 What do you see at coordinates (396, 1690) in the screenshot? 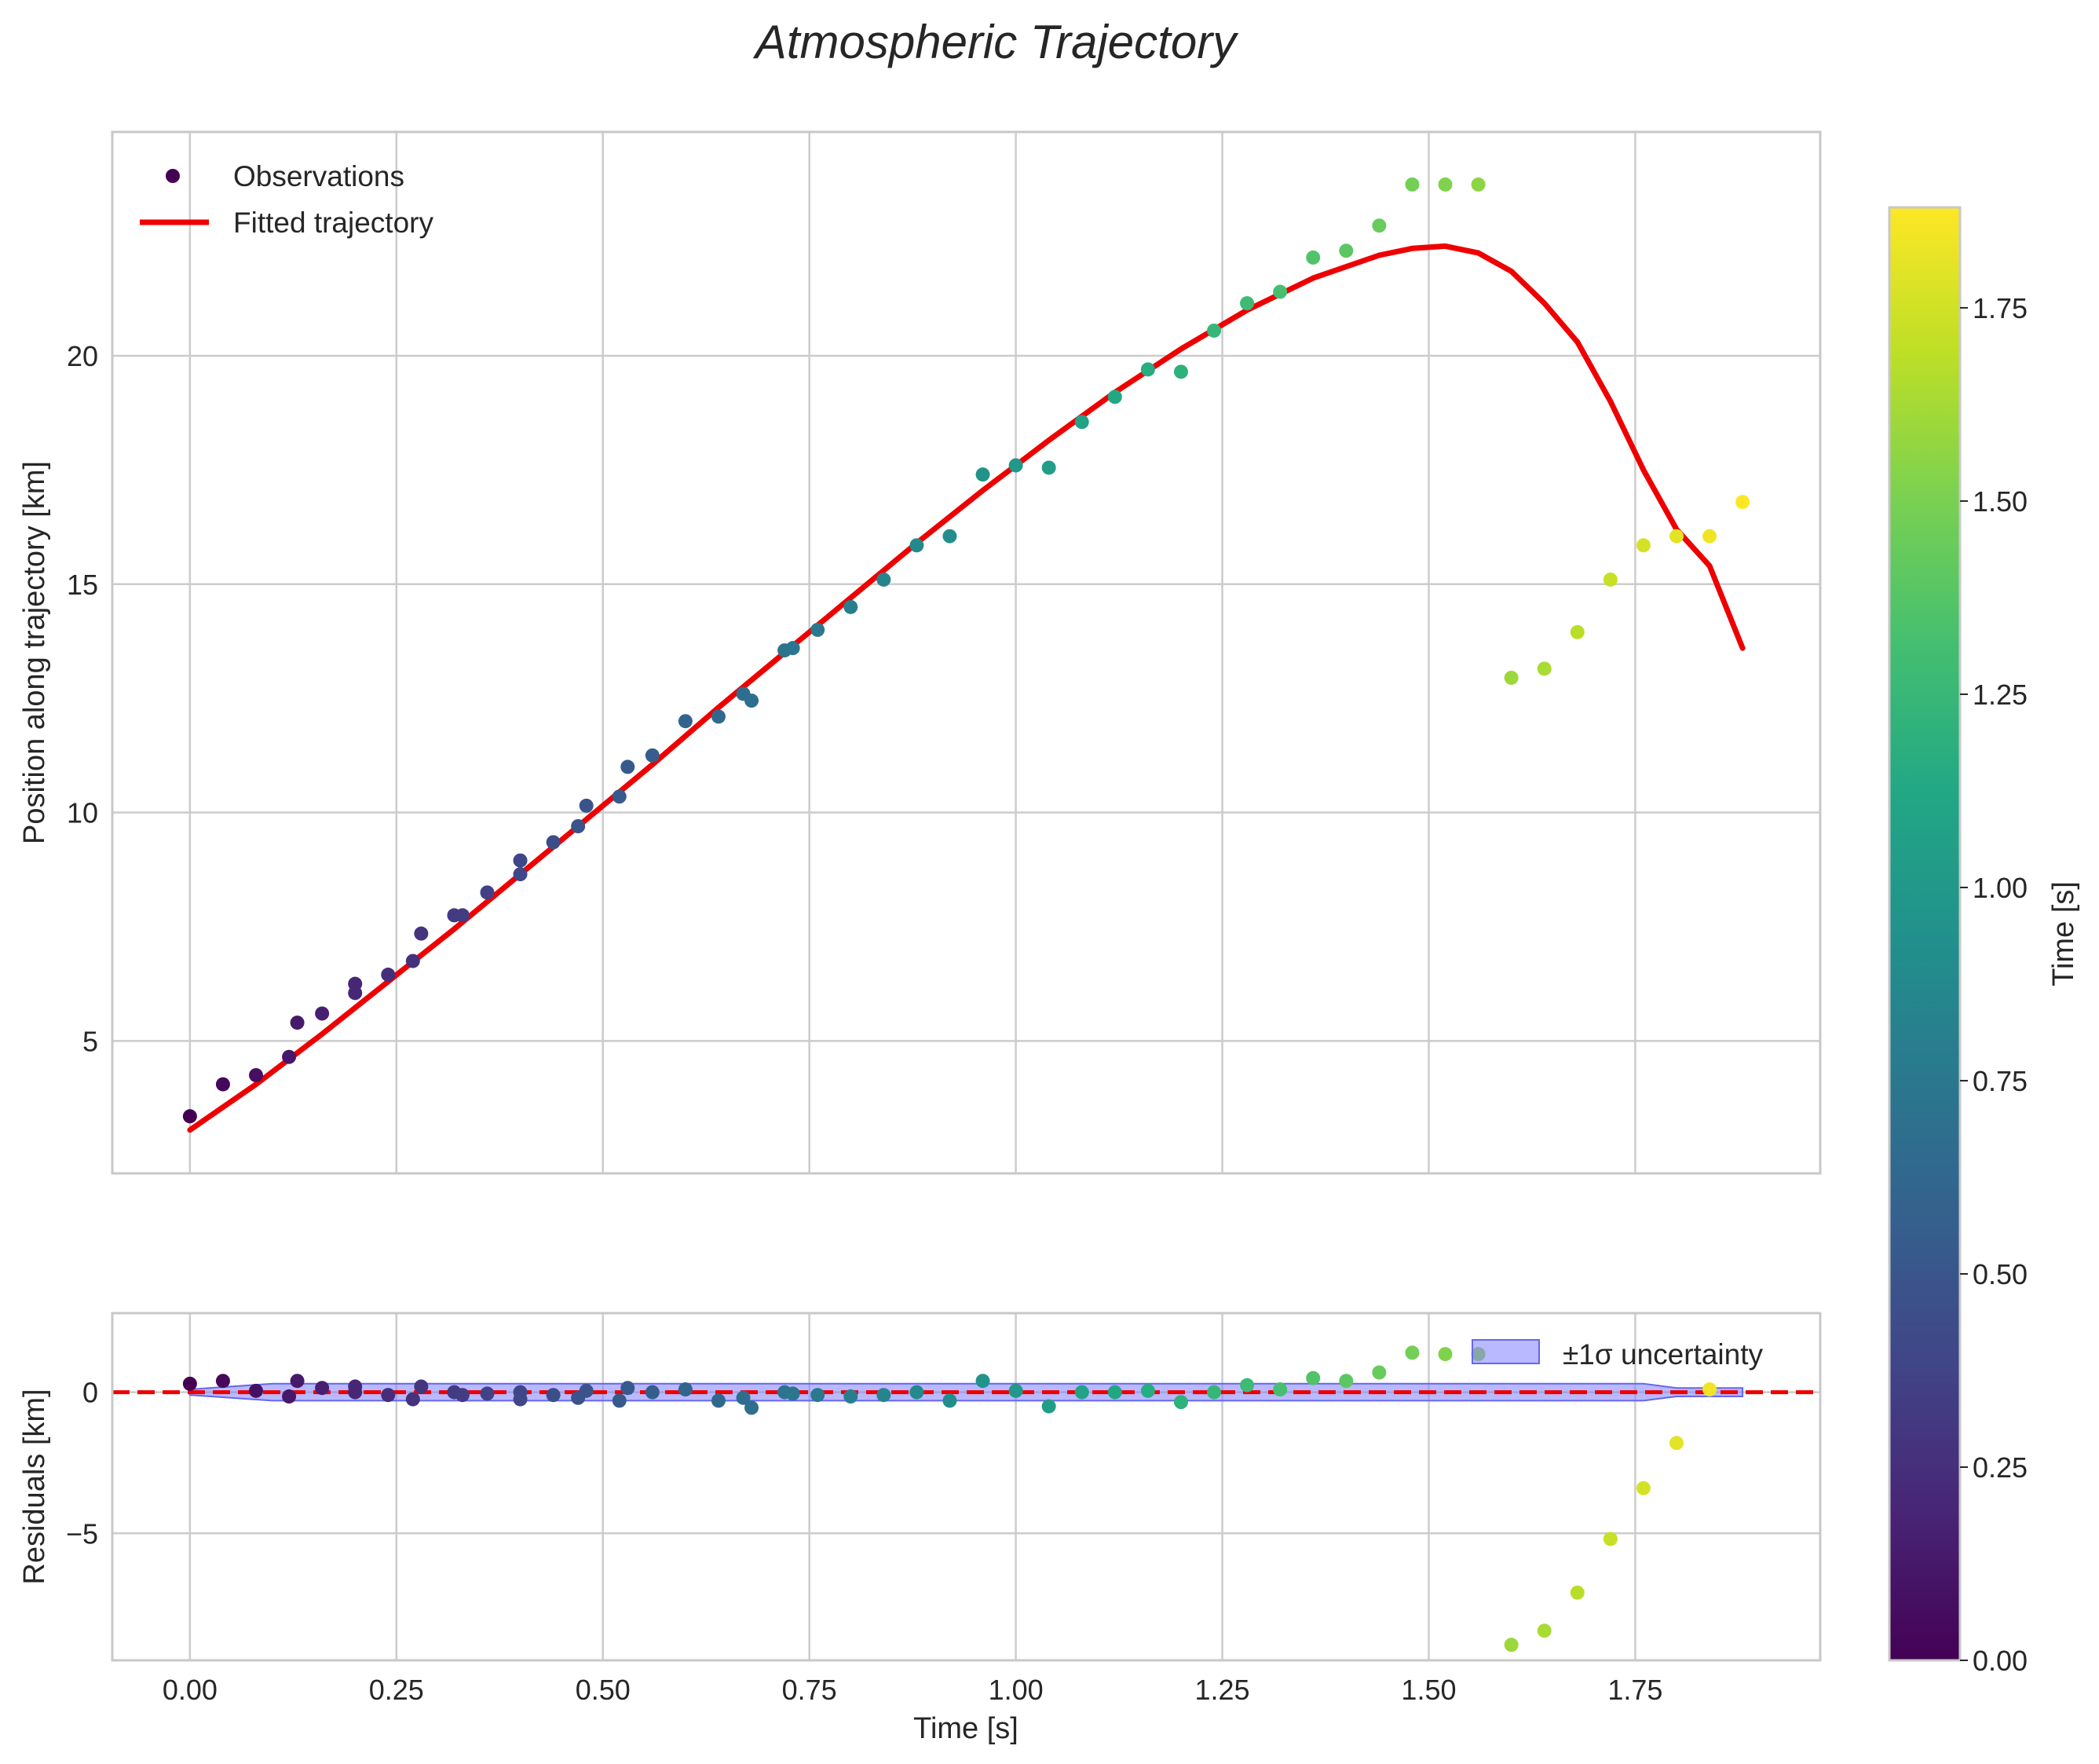
I see `x-tick-label: 0.25` at bounding box center [396, 1690].